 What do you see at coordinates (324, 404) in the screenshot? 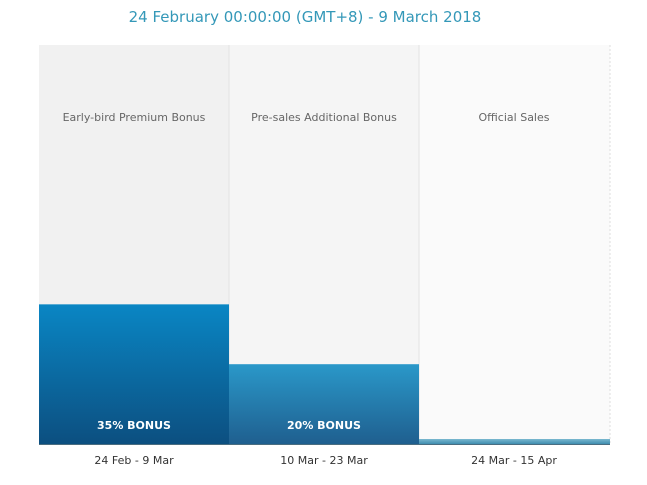
I see `bar-pre-sales` at bounding box center [324, 404].